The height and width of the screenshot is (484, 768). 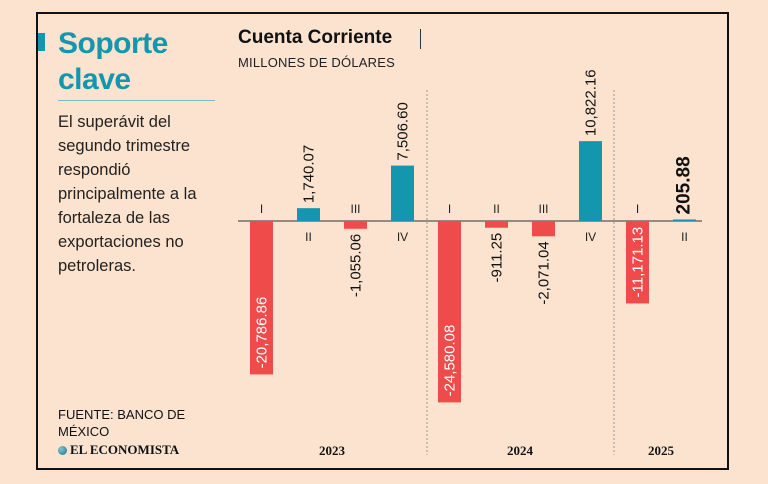 I want to click on brand-logo: EL ECONOMISTA, so click(x=118, y=450).